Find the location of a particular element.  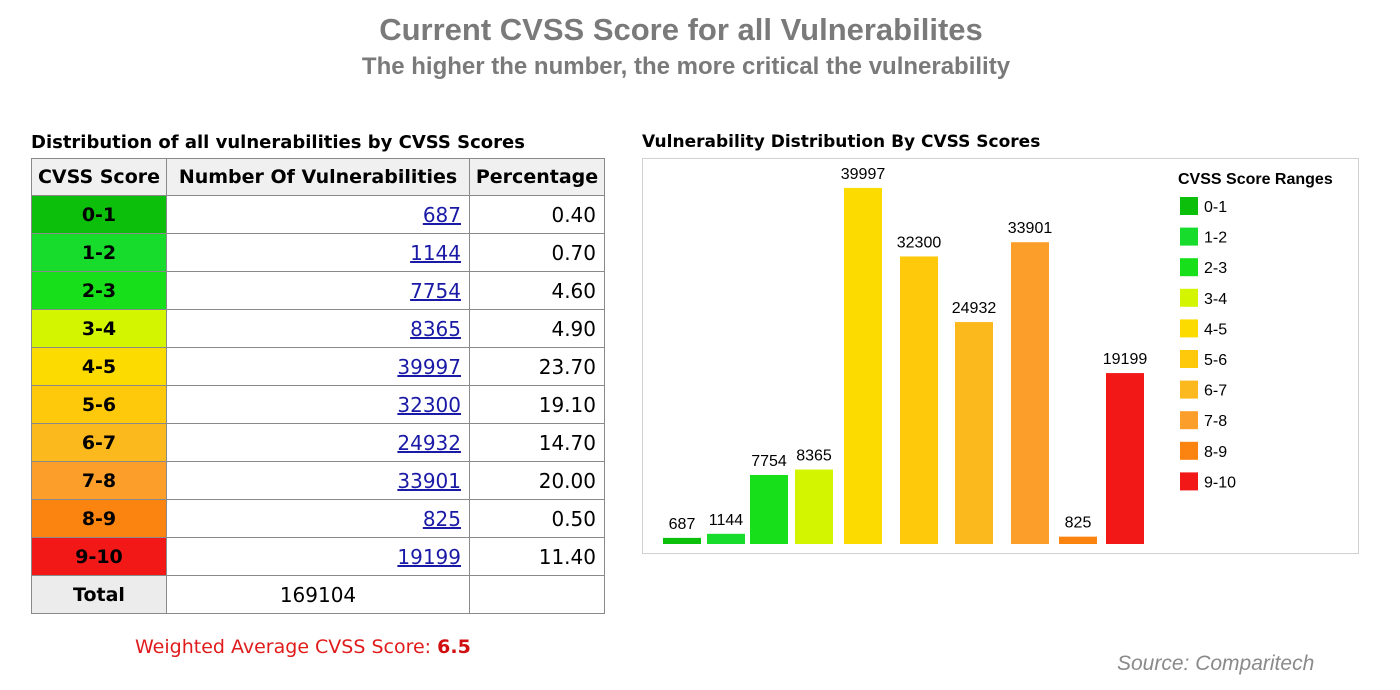

legend-title: CVSS Score Ranges is located at coordinates (1255, 179).